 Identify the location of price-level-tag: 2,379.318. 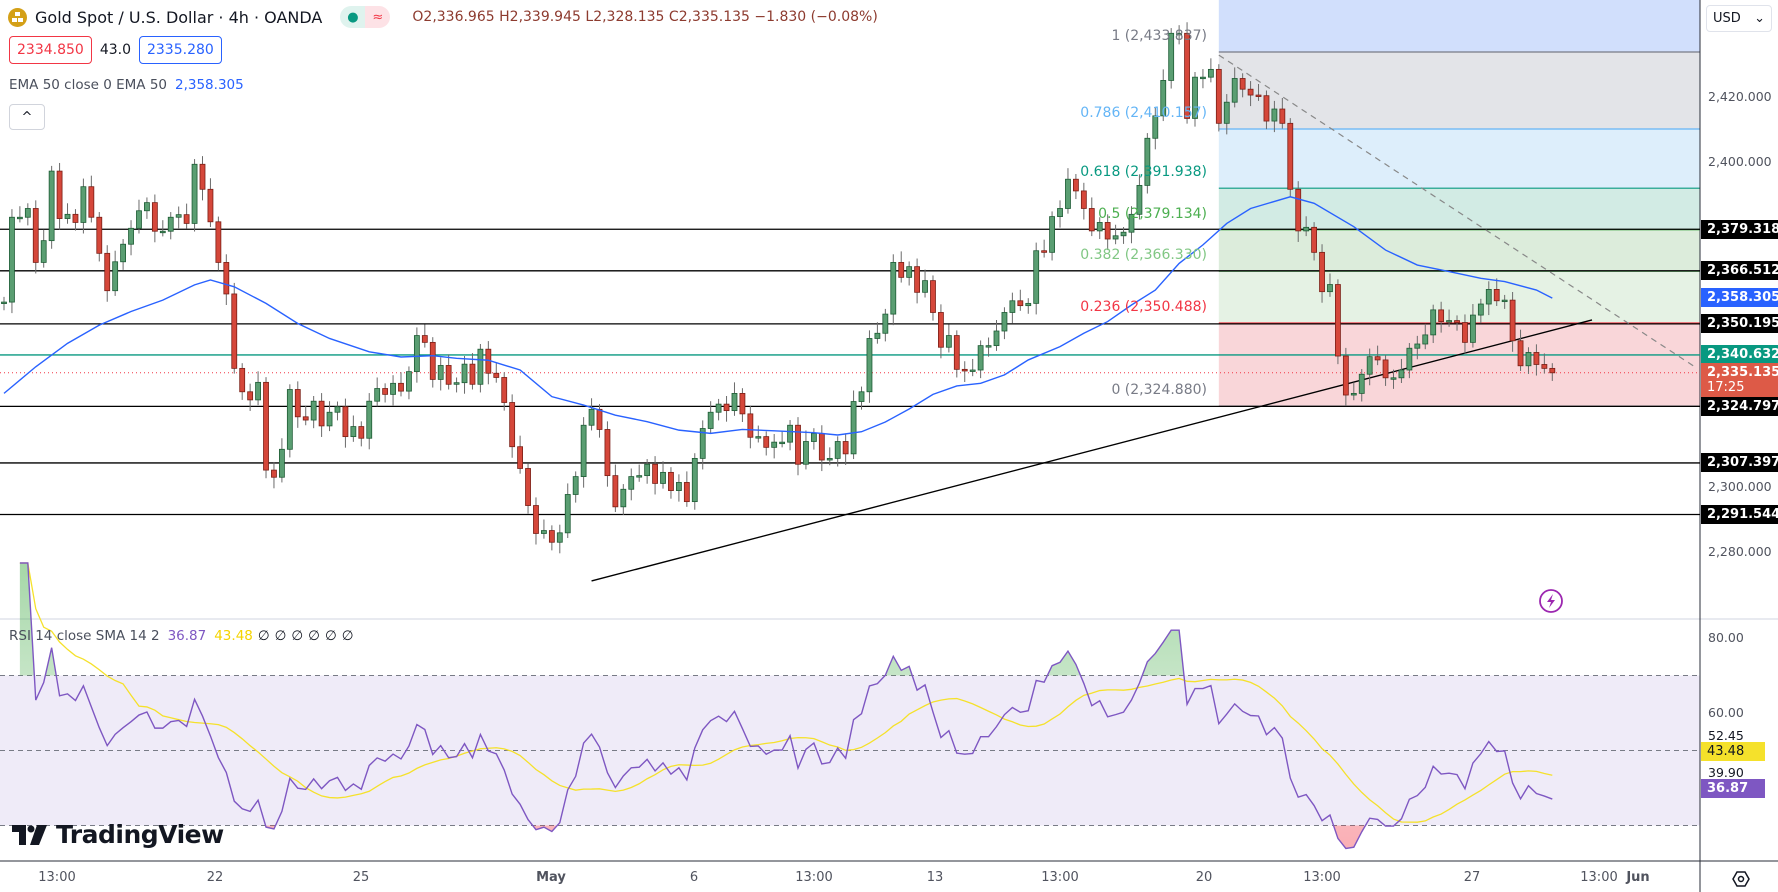
(1739, 229).